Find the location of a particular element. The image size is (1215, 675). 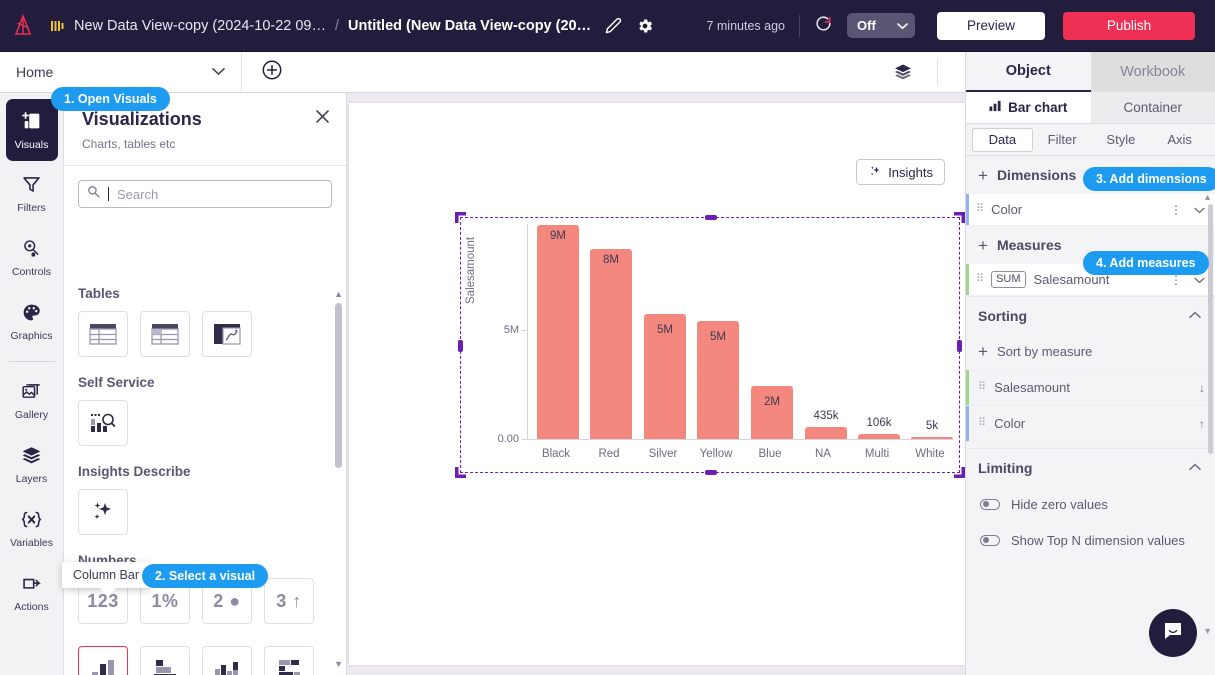

tab-label: Filter is located at coordinates (1062, 139).